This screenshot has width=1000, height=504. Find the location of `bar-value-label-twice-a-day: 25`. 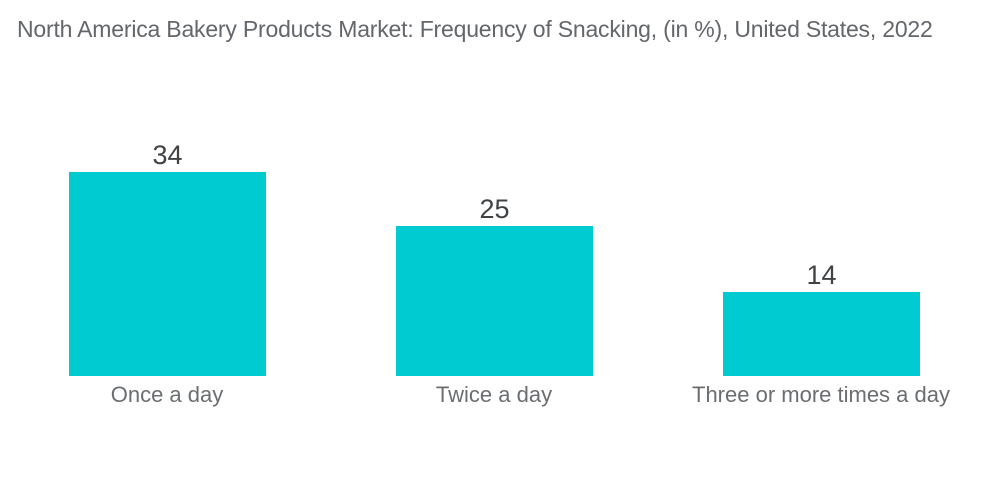

bar-value-label-twice-a-day: 25 is located at coordinates (494, 209).